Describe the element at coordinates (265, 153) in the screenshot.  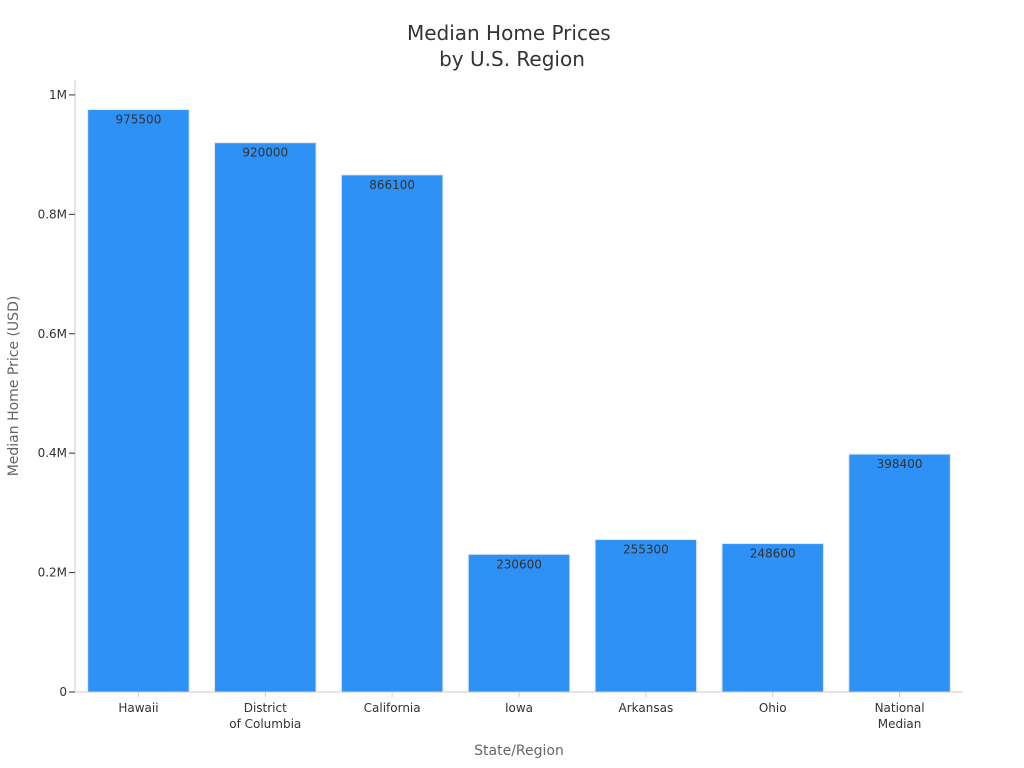
I see `bar-data-label: 920000` at that location.